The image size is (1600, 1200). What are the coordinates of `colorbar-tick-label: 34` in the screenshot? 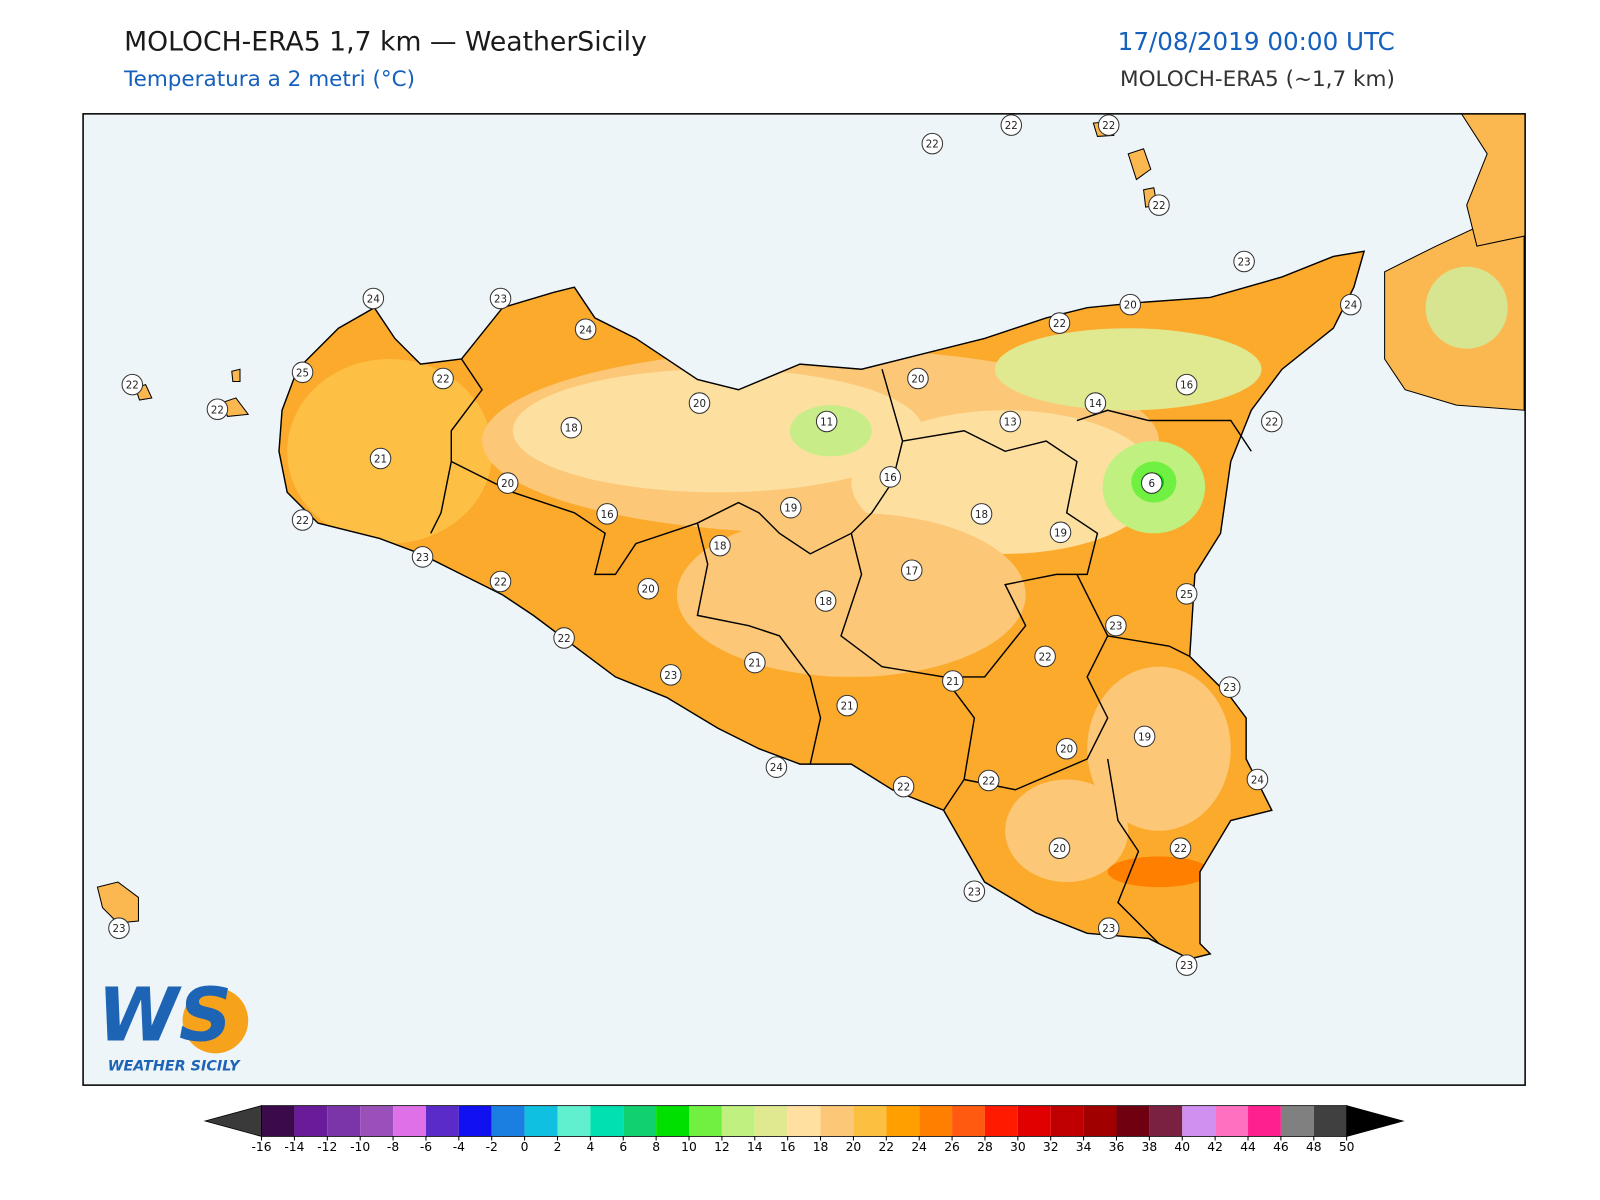 It's located at (1084, 1147).